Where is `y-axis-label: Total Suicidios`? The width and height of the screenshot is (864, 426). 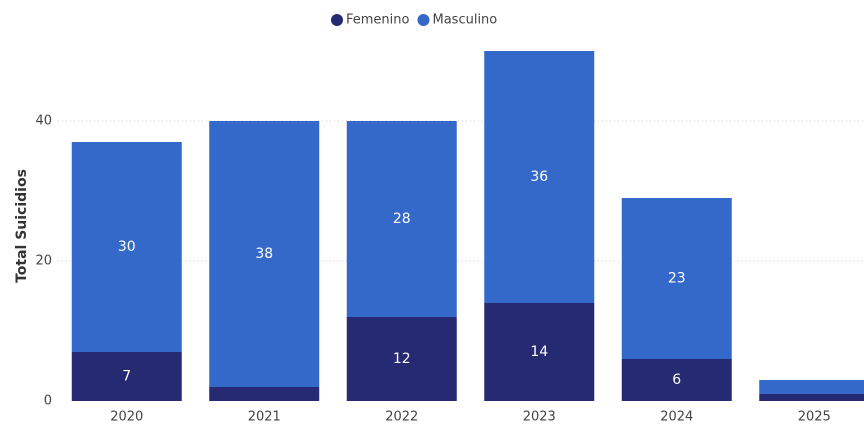 y-axis-label: Total Suicidios is located at coordinates (22, 226).